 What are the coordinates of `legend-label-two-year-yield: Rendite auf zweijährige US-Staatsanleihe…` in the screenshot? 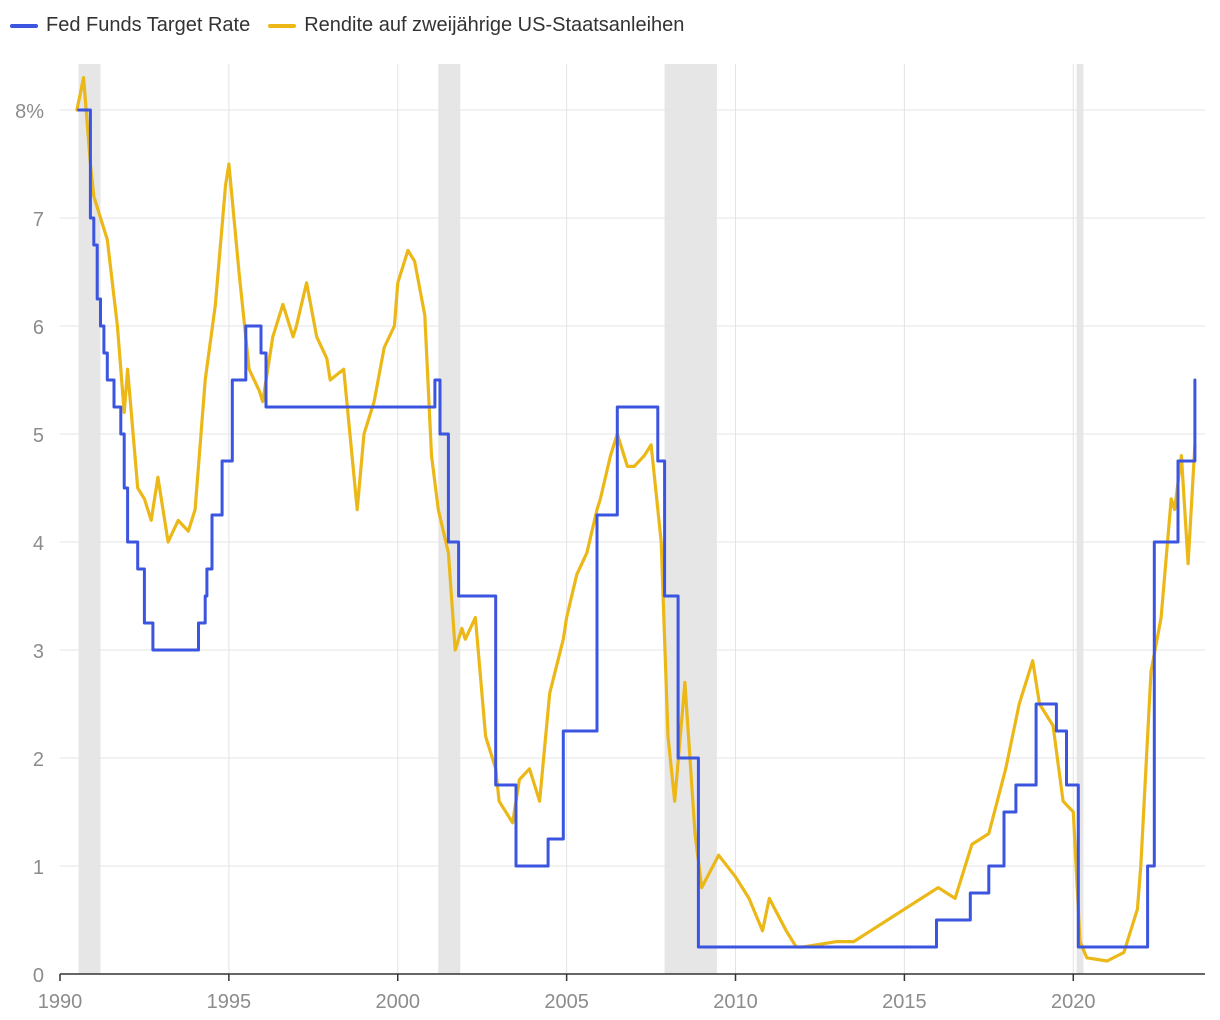 It's located at (494, 25).